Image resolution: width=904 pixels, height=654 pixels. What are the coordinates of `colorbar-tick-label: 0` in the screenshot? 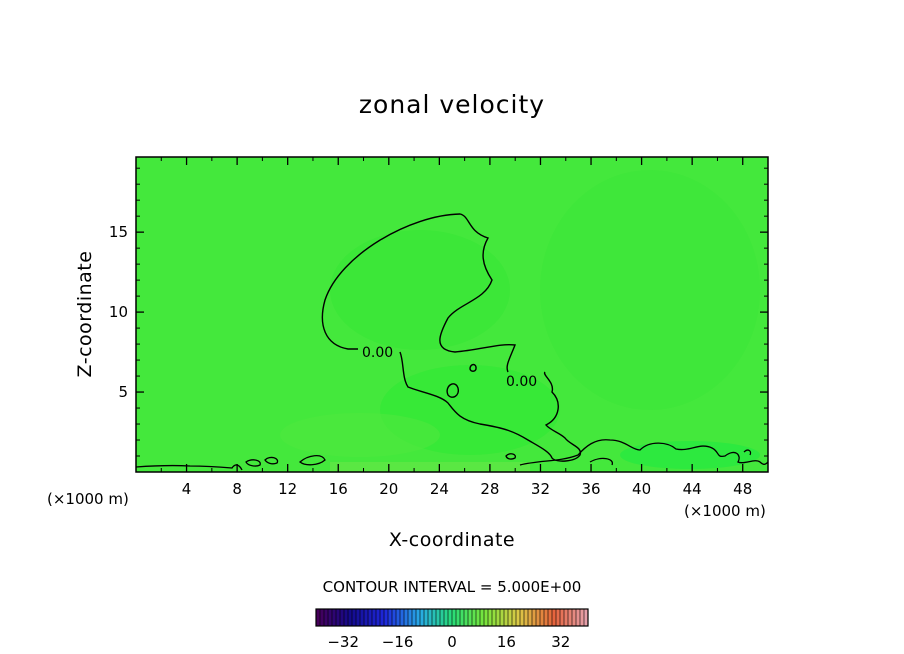 It's located at (452, 642).